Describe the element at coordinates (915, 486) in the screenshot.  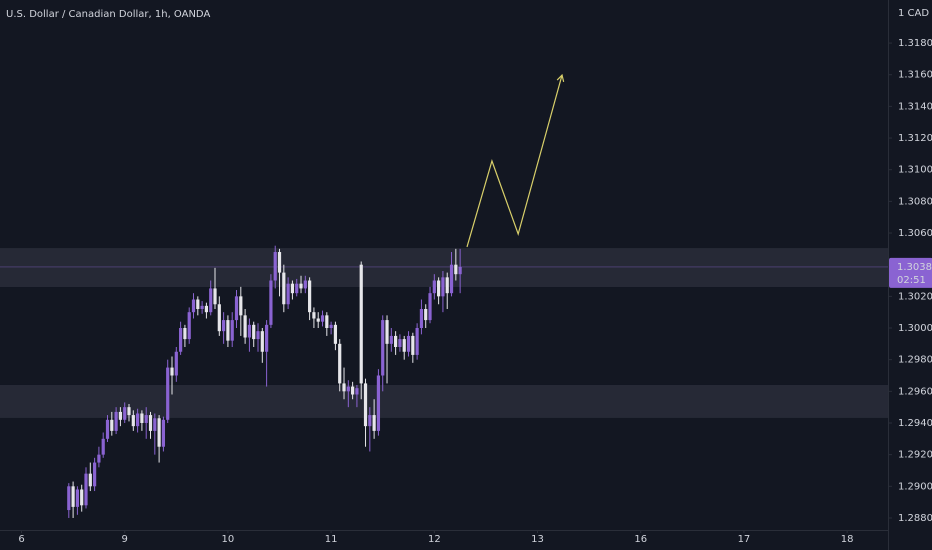
I see `y-tick-label: 1.29000` at that location.